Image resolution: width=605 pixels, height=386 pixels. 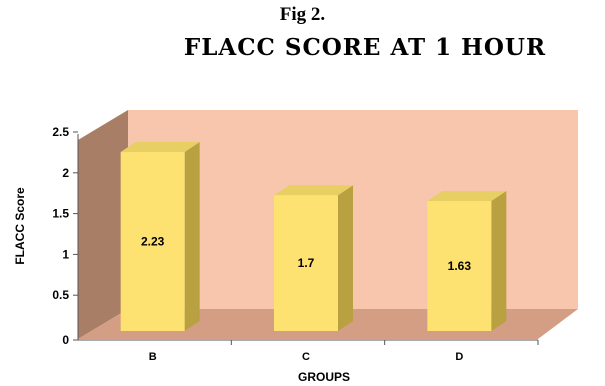 I want to click on data-label: 2.23, so click(x=153, y=242).